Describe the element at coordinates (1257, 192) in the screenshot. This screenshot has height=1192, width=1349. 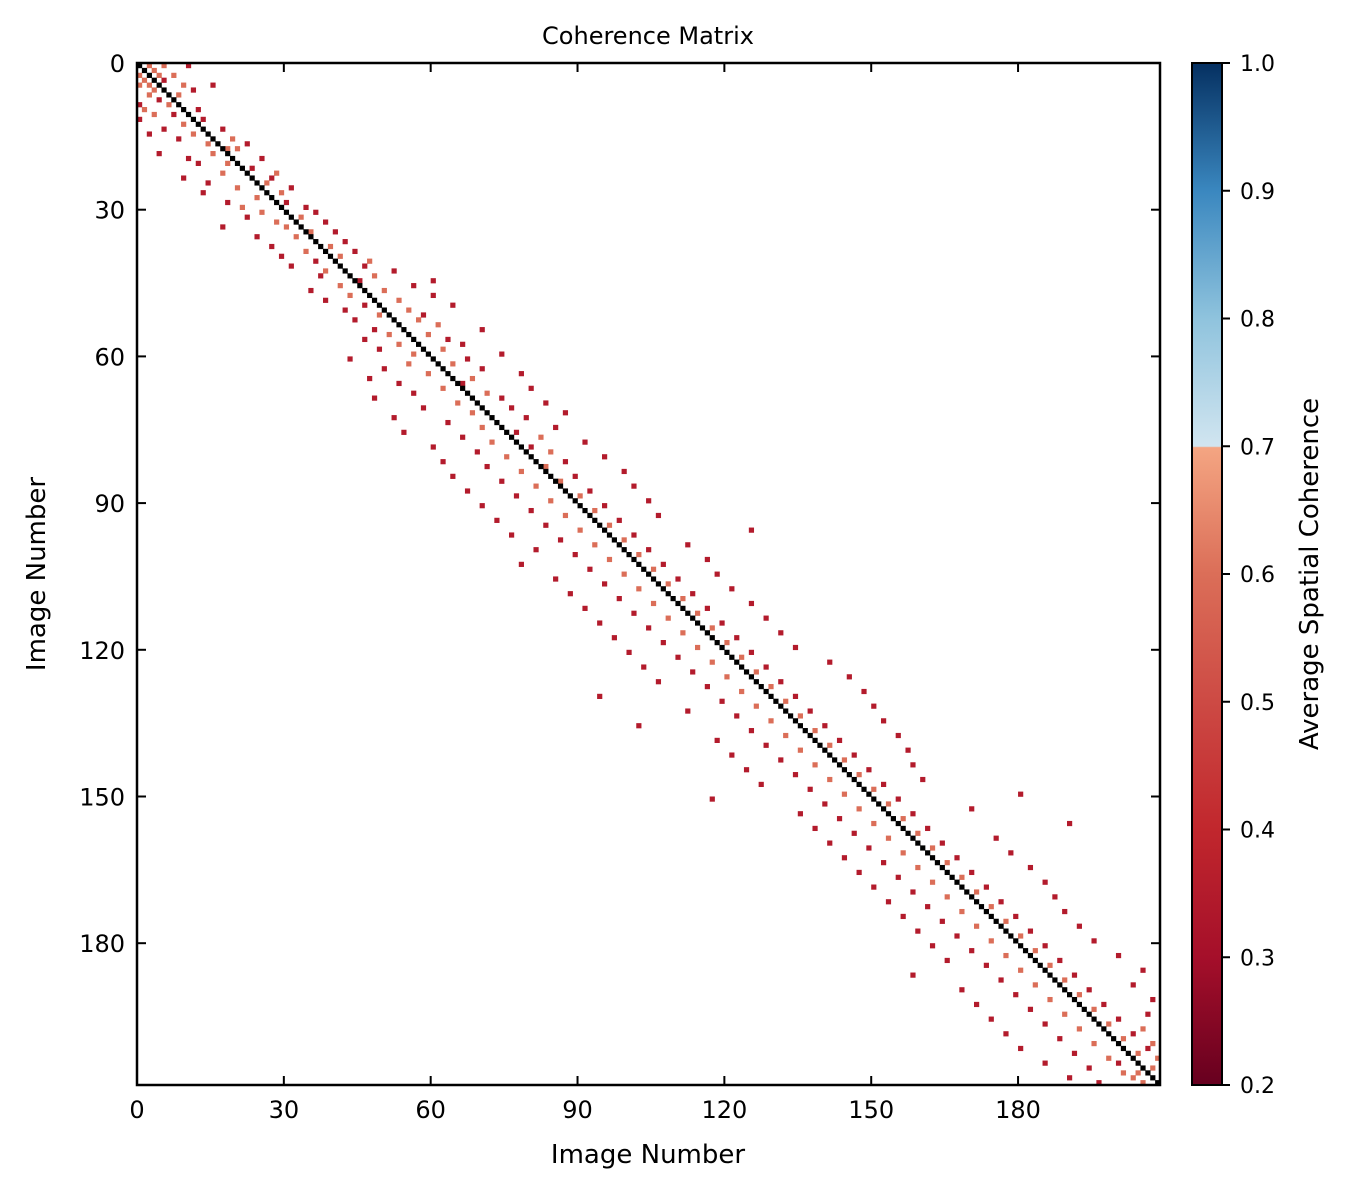
I see `colorbar-tick-label: 0.9` at that location.